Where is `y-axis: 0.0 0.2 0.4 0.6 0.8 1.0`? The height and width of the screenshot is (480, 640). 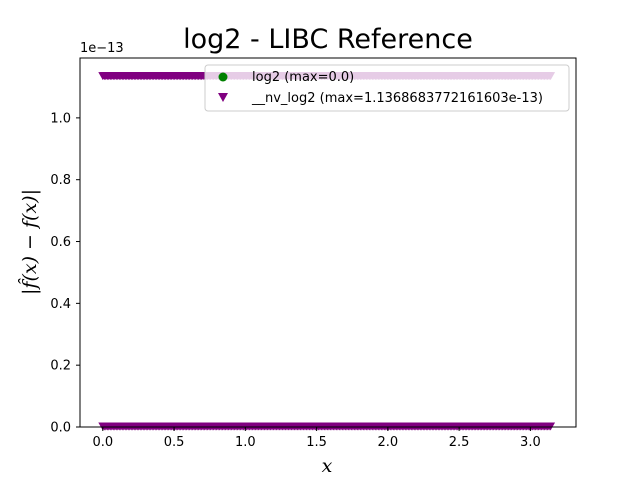
y-axis: 0.0 0.2 0.4 0.6 0.8 1.0 is located at coordinates (65, 273).